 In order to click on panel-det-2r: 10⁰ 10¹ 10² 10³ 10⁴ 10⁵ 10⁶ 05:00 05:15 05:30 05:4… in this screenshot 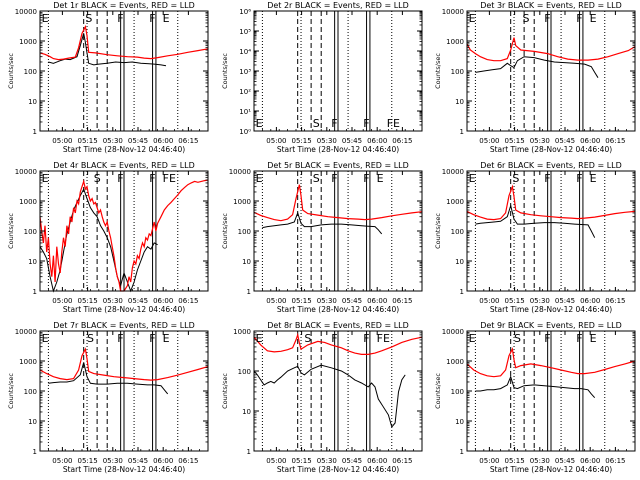, I will do `click(322, 77)`.